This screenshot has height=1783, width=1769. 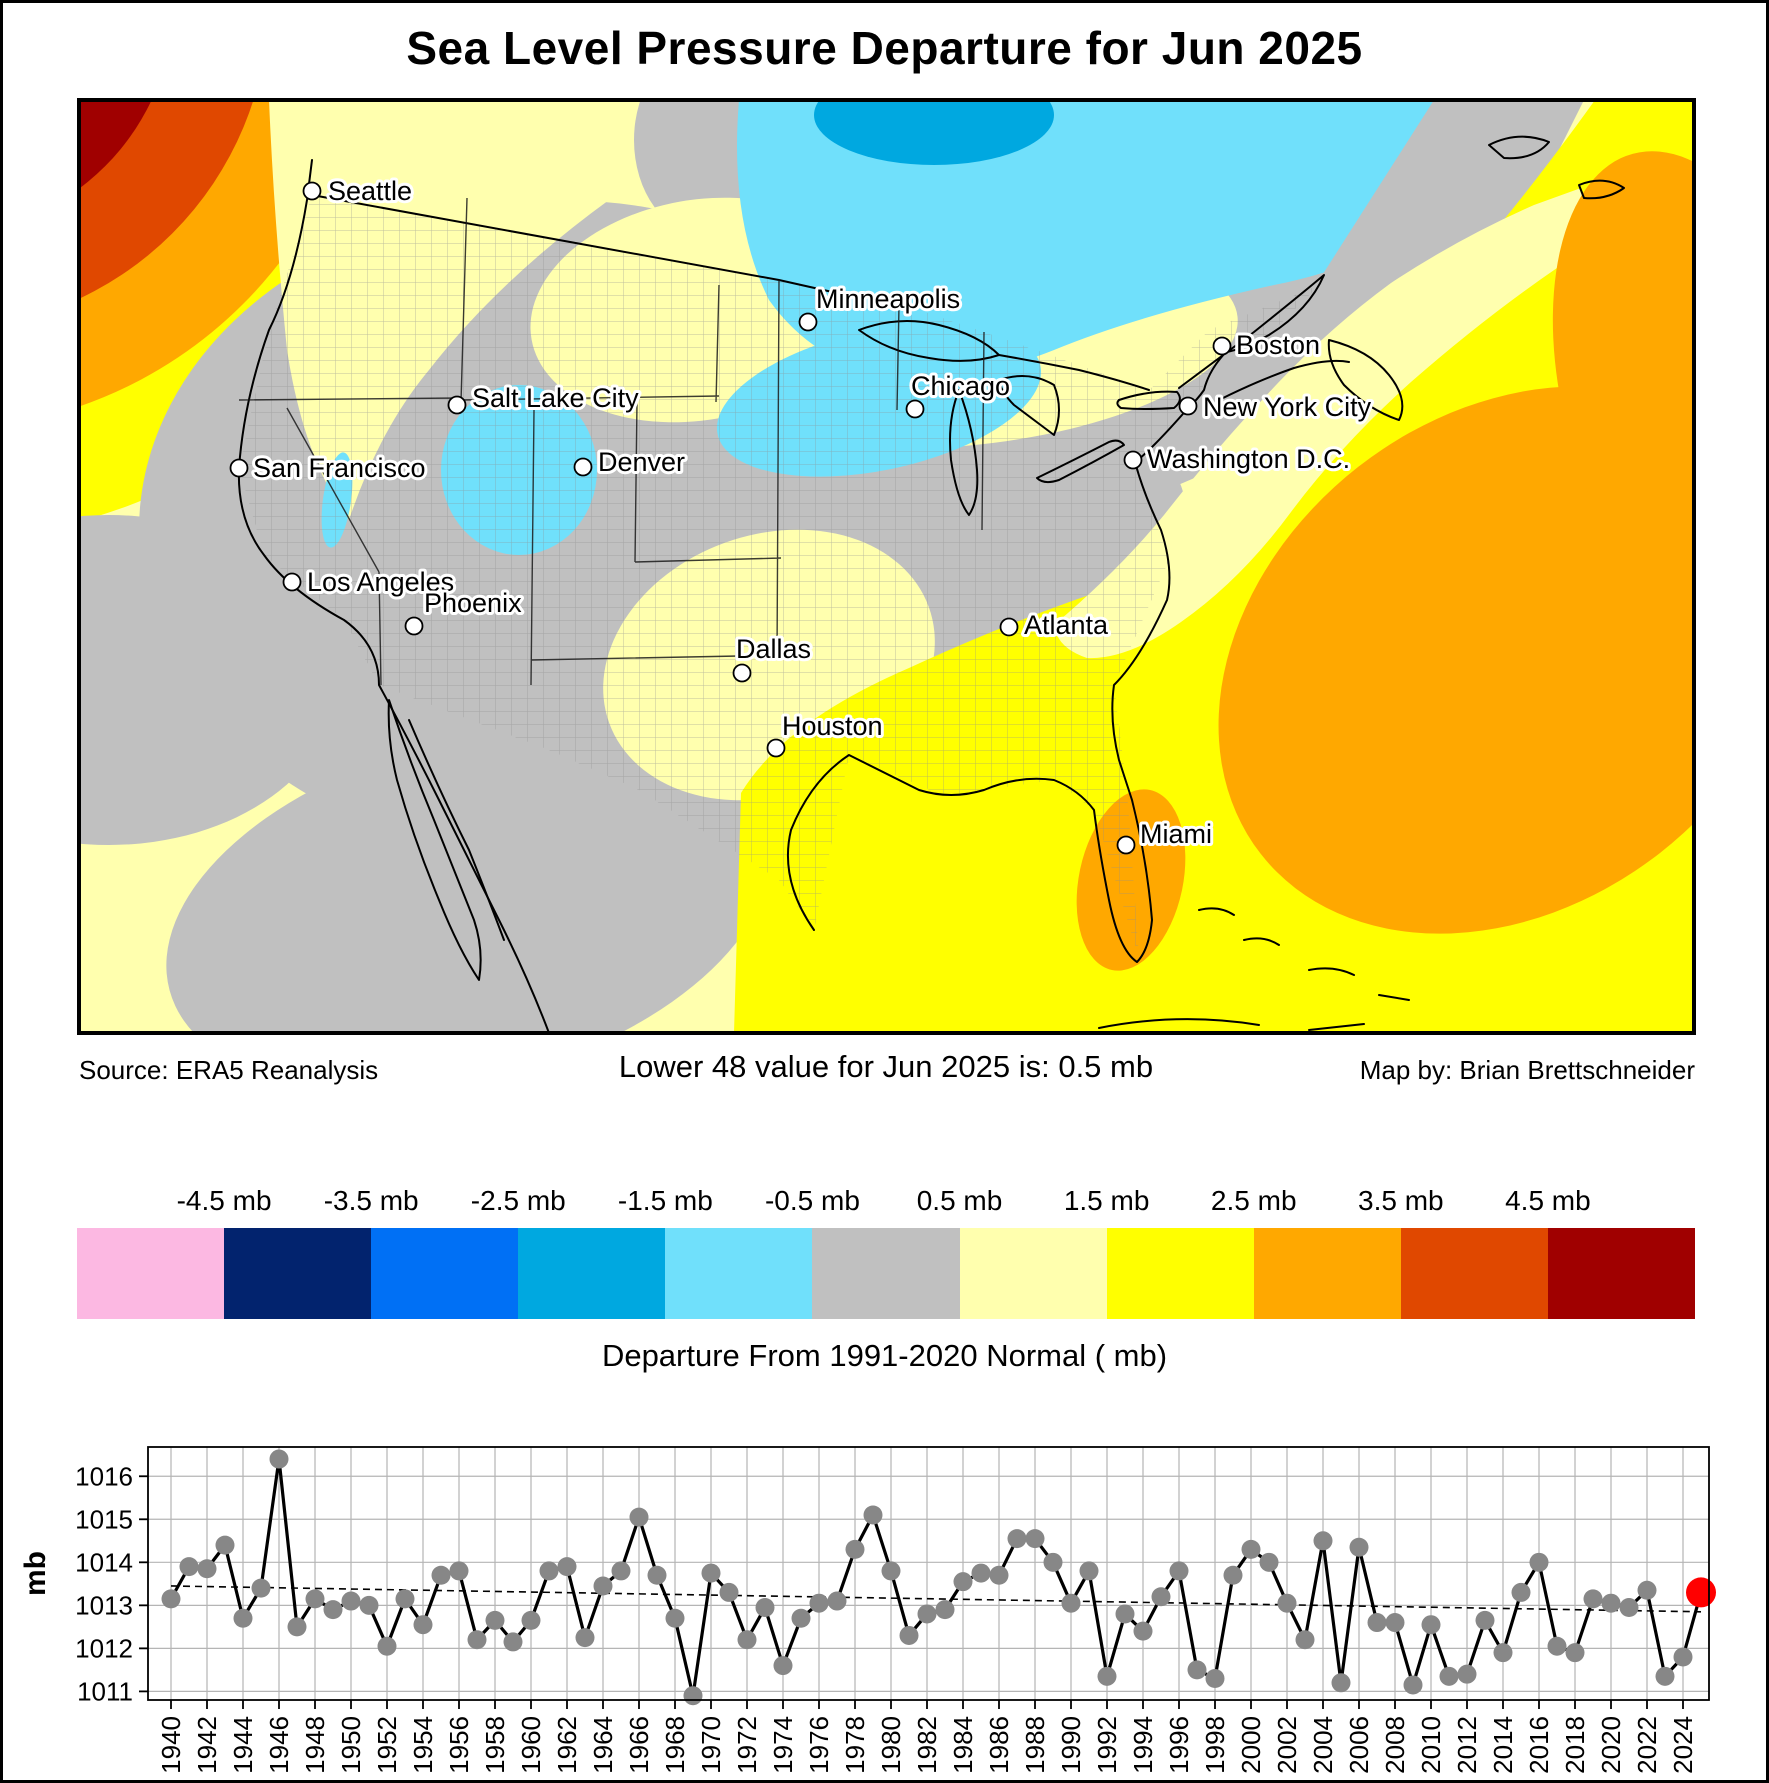 What do you see at coordinates (279, 1745) in the screenshot?
I see `x-tick-label: 1946` at bounding box center [279, 1745].